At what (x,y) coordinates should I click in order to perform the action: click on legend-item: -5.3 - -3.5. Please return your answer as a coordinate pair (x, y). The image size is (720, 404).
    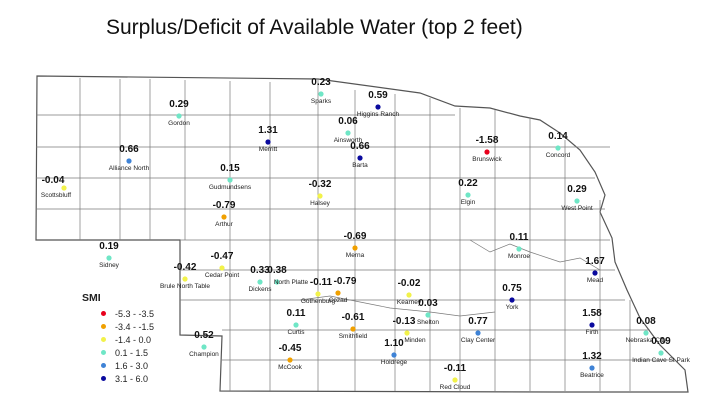
    Looking at the image, I should click on (118, 313).